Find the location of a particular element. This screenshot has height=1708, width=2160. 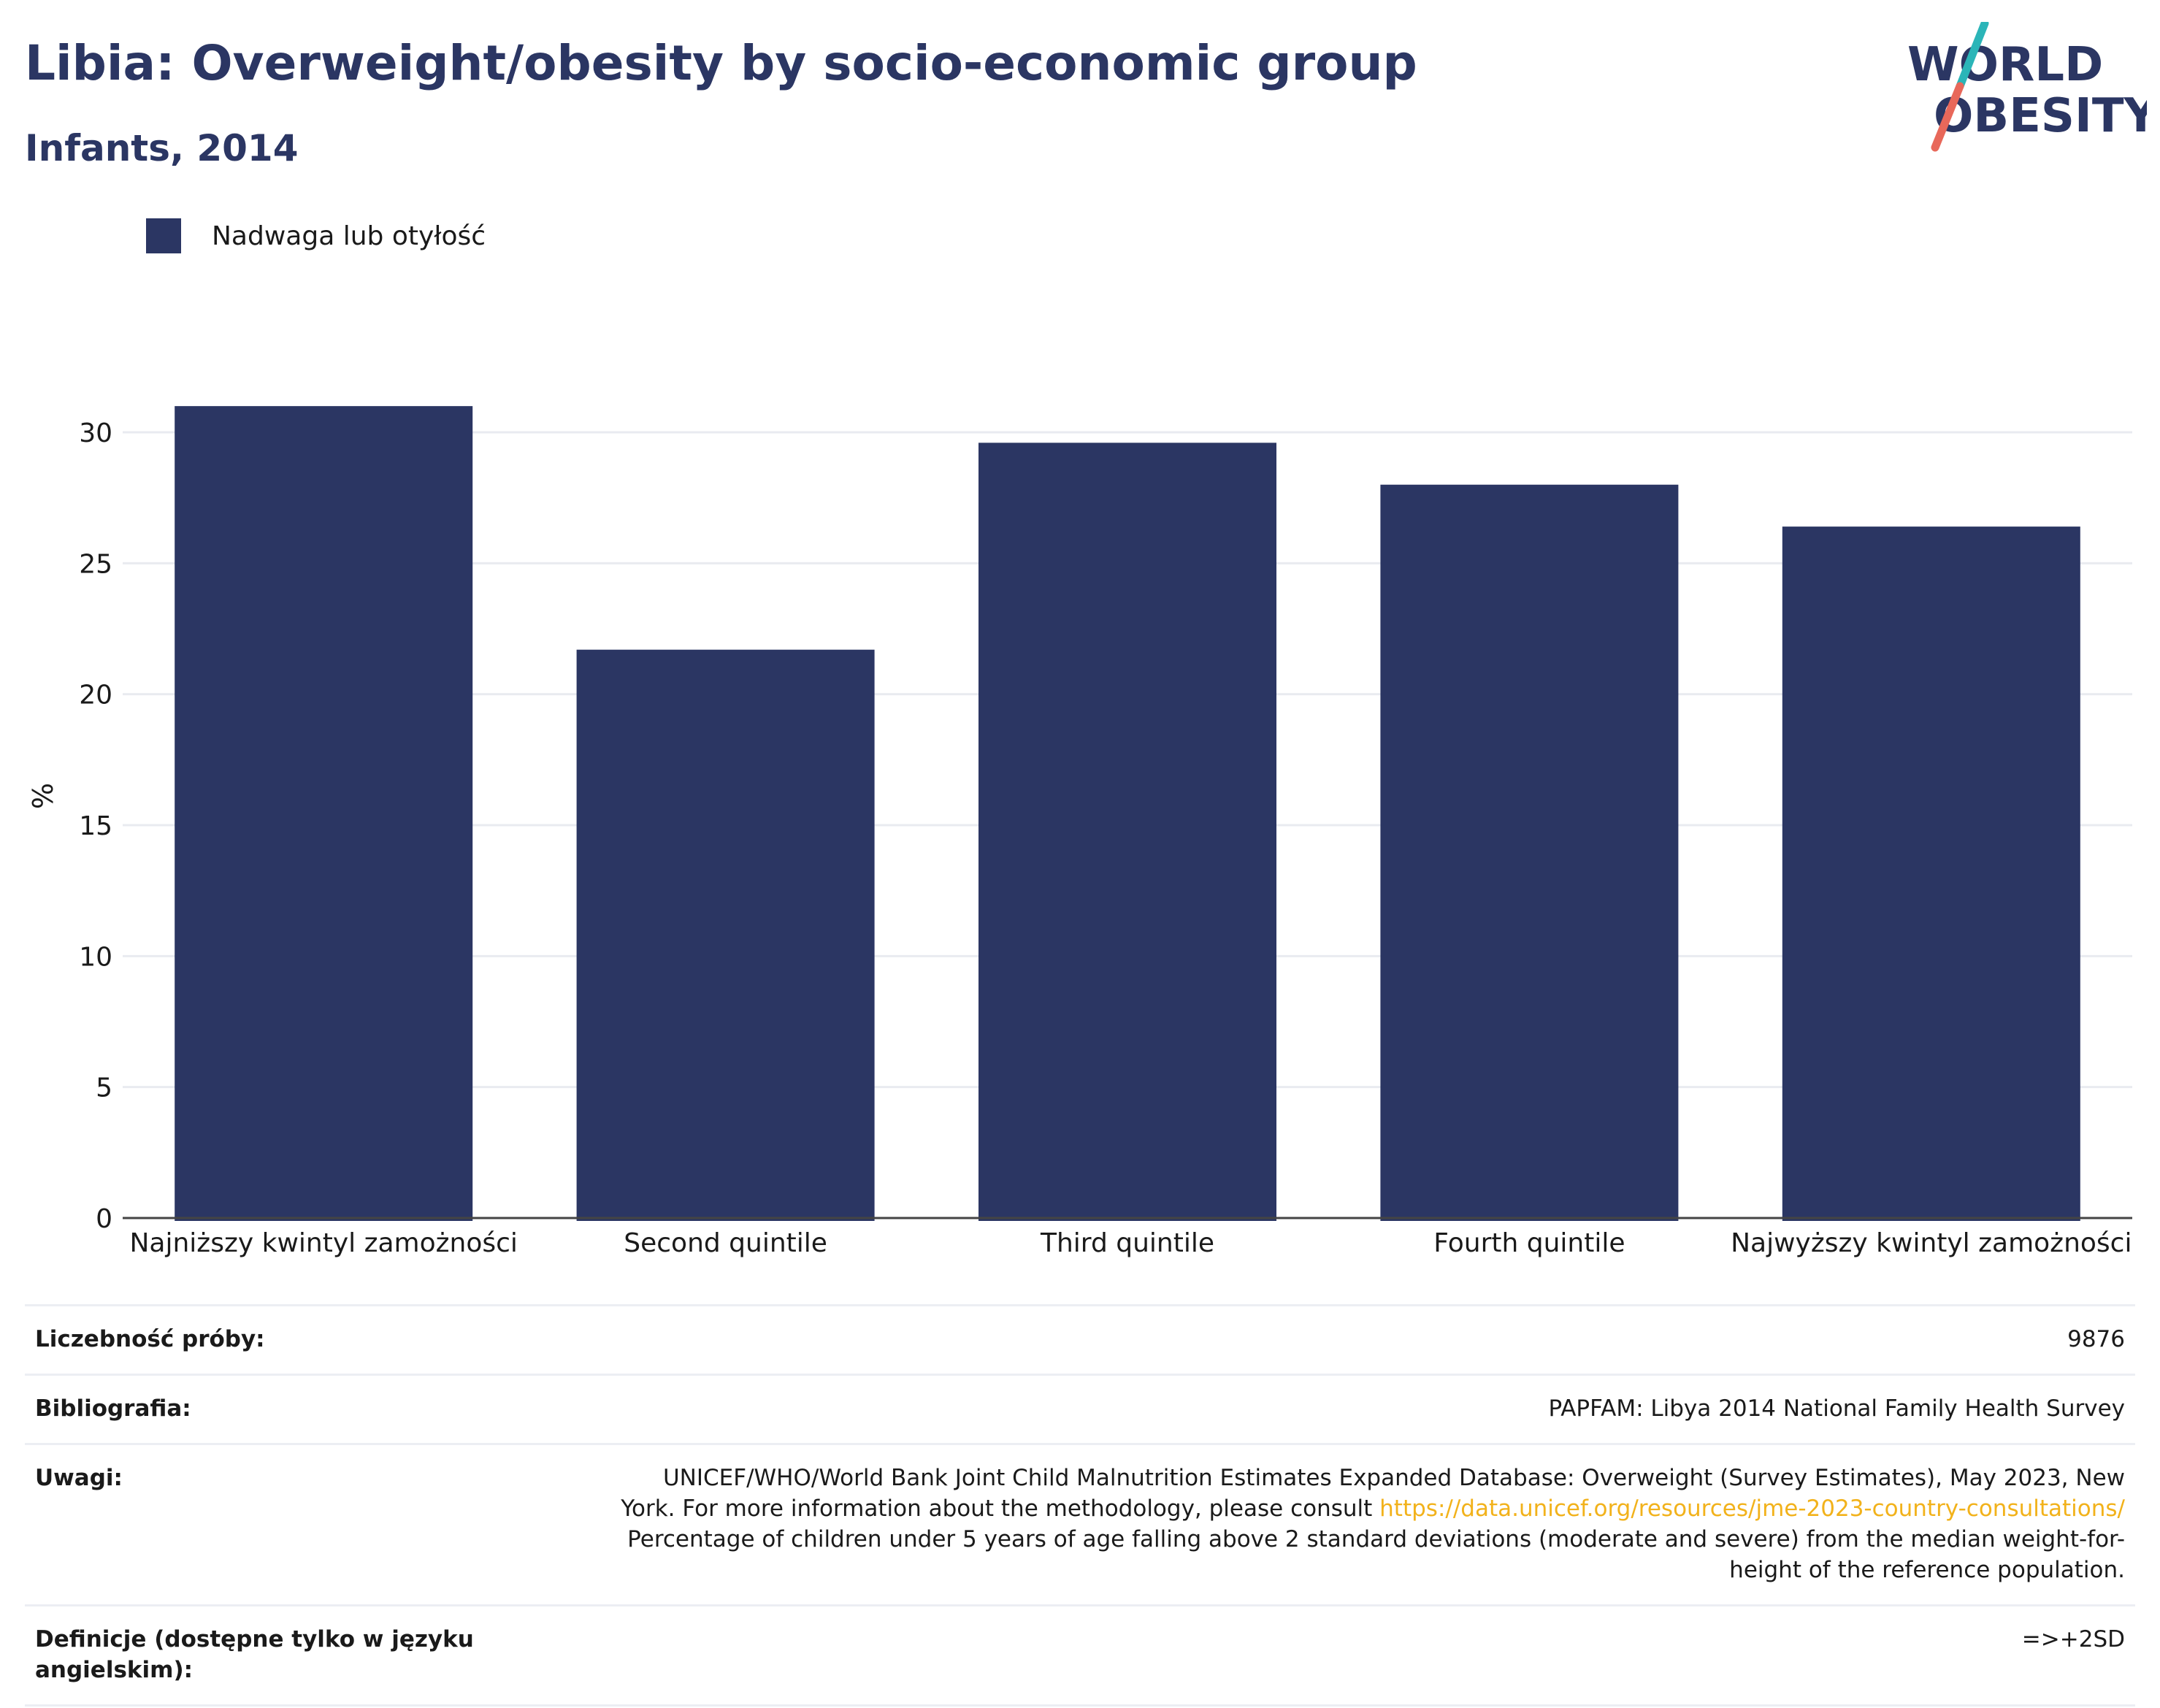

world-obesity-logo: WORLD OBESITY is located at coordinates (2027, 87).